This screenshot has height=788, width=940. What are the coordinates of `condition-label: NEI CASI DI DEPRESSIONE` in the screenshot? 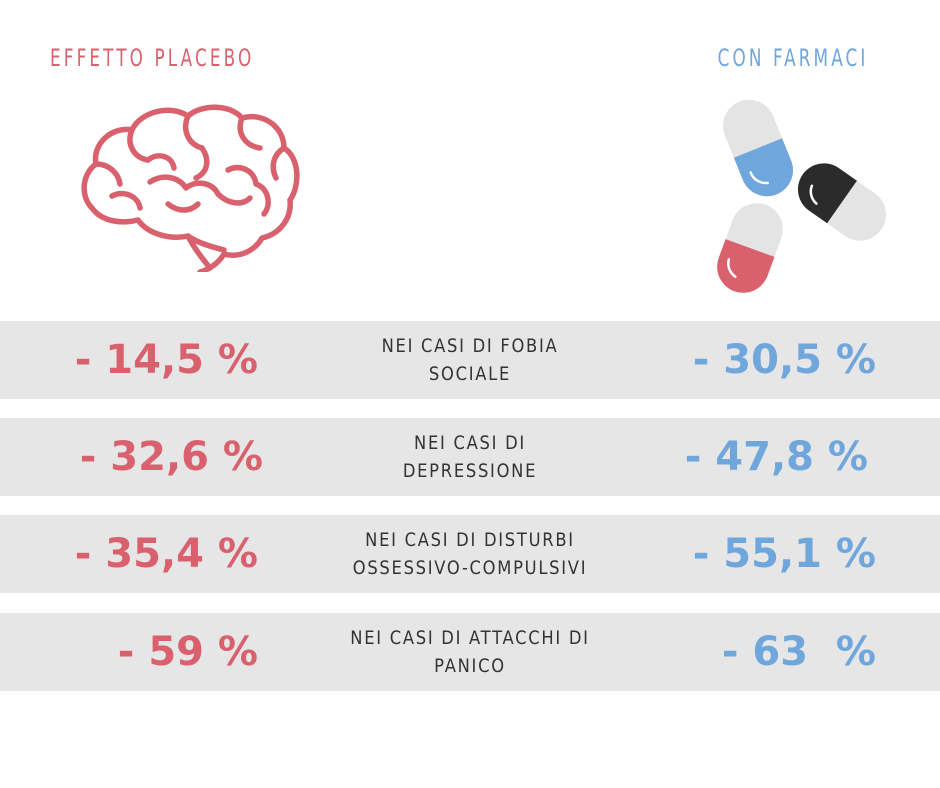 It's located at (470, 457).